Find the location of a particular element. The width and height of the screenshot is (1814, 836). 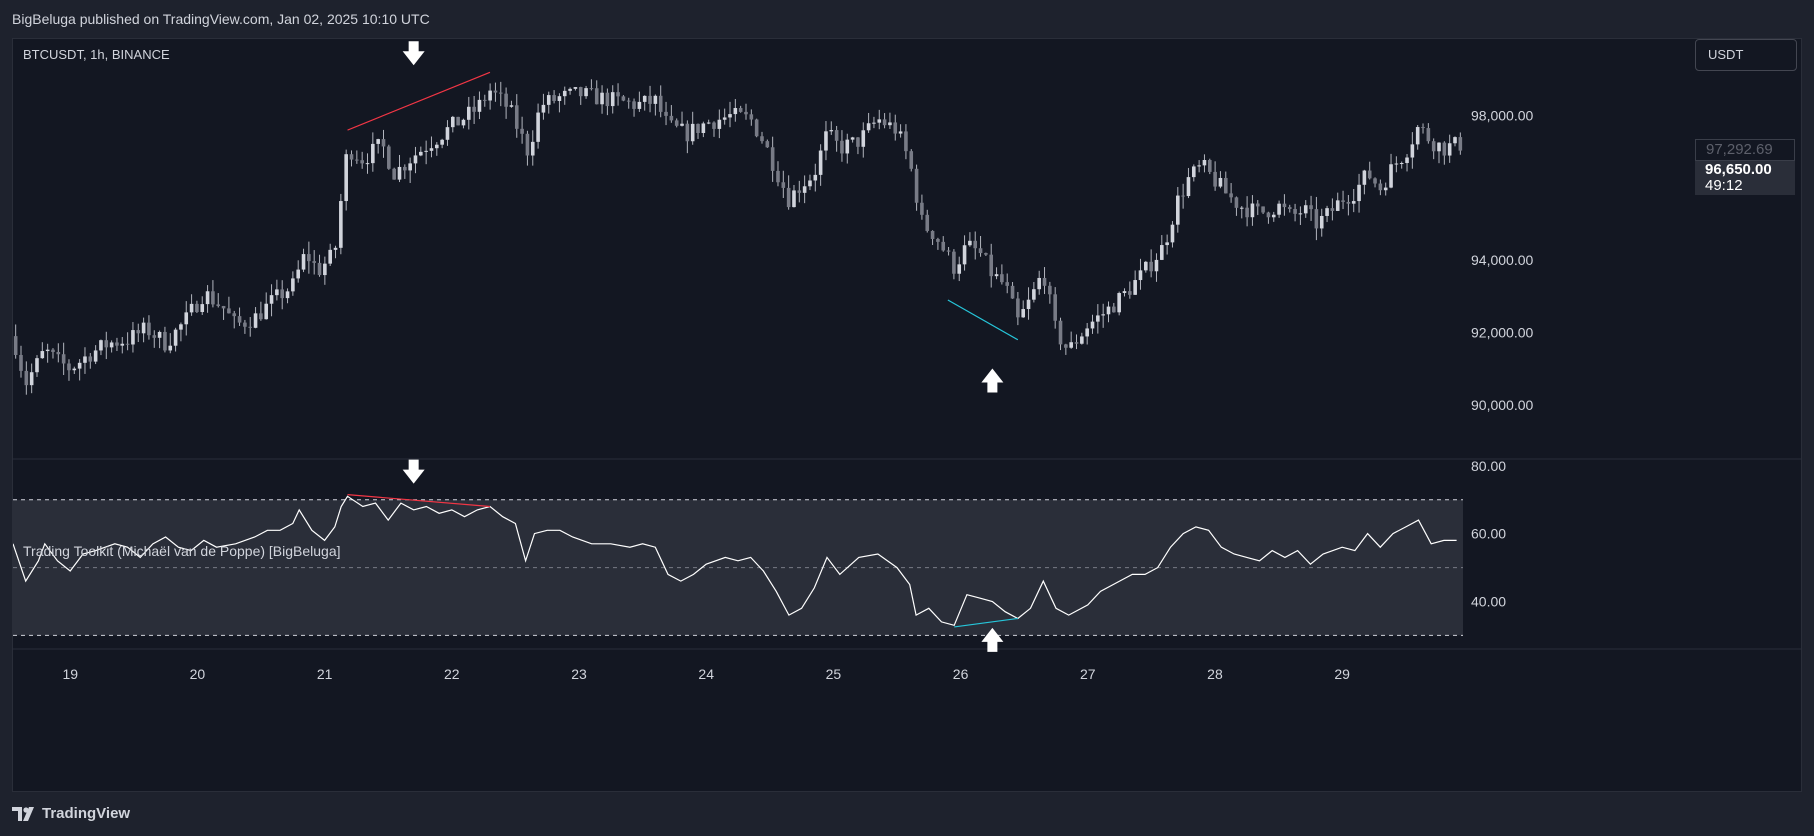

time-axis-label: 21 is located at coordinates (325, 674).